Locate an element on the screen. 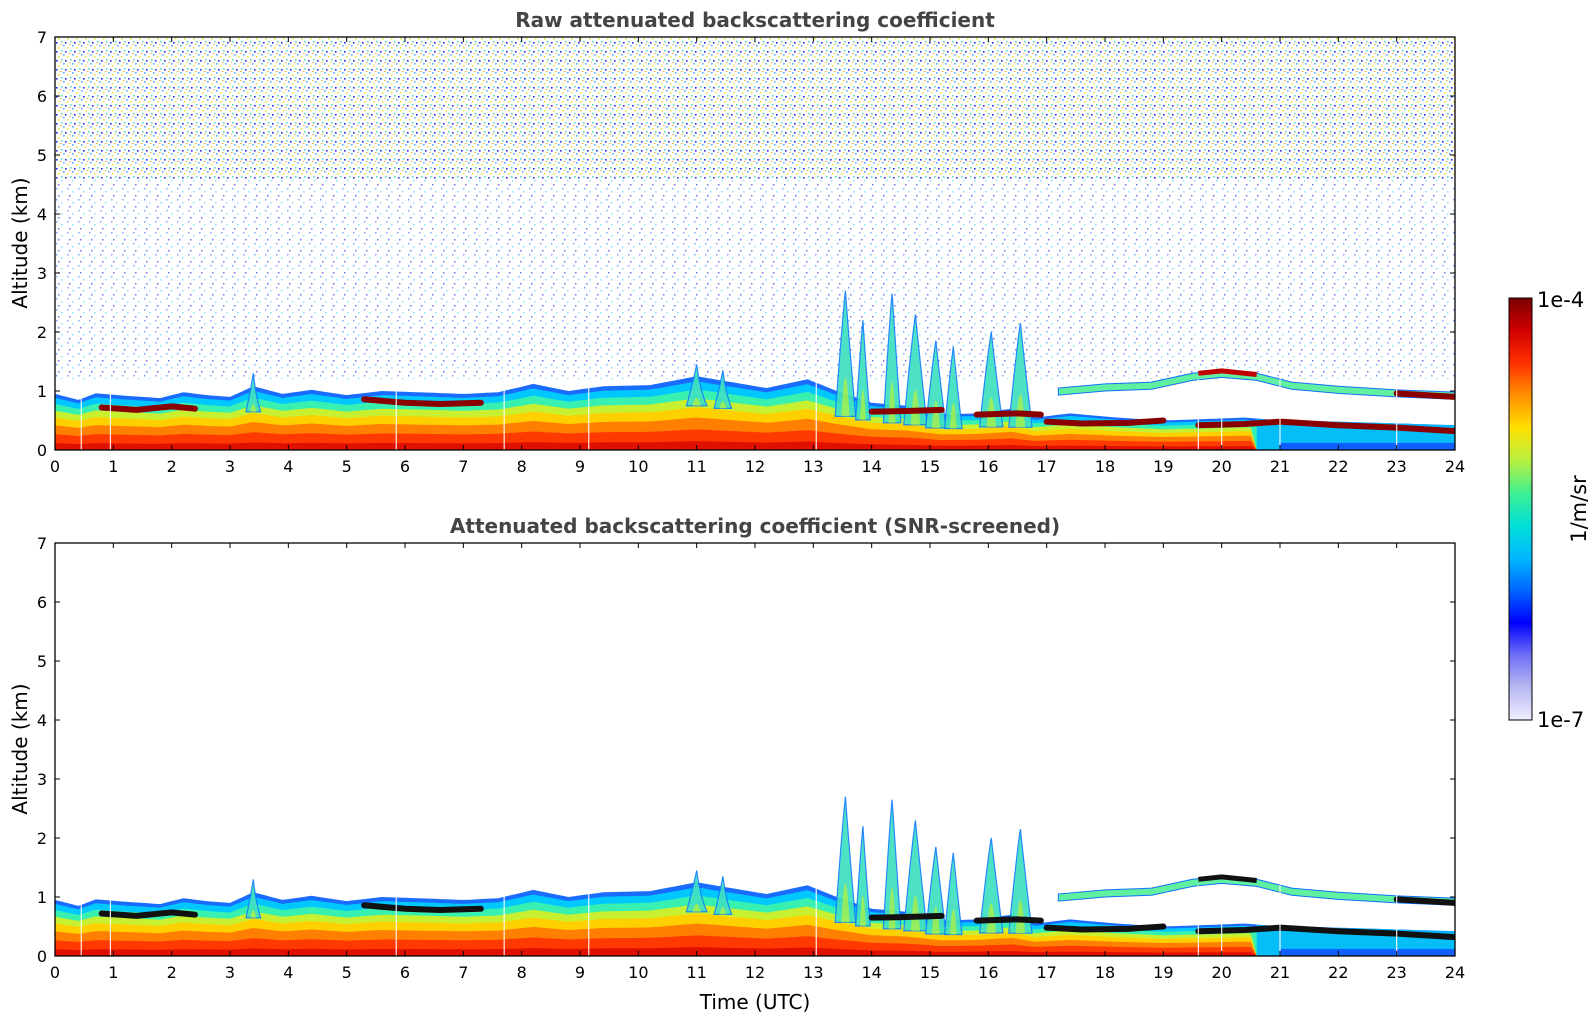 This screenshot has height=1024, width=1595. y-tick-label: 5 is located at coordinates (42, 661).